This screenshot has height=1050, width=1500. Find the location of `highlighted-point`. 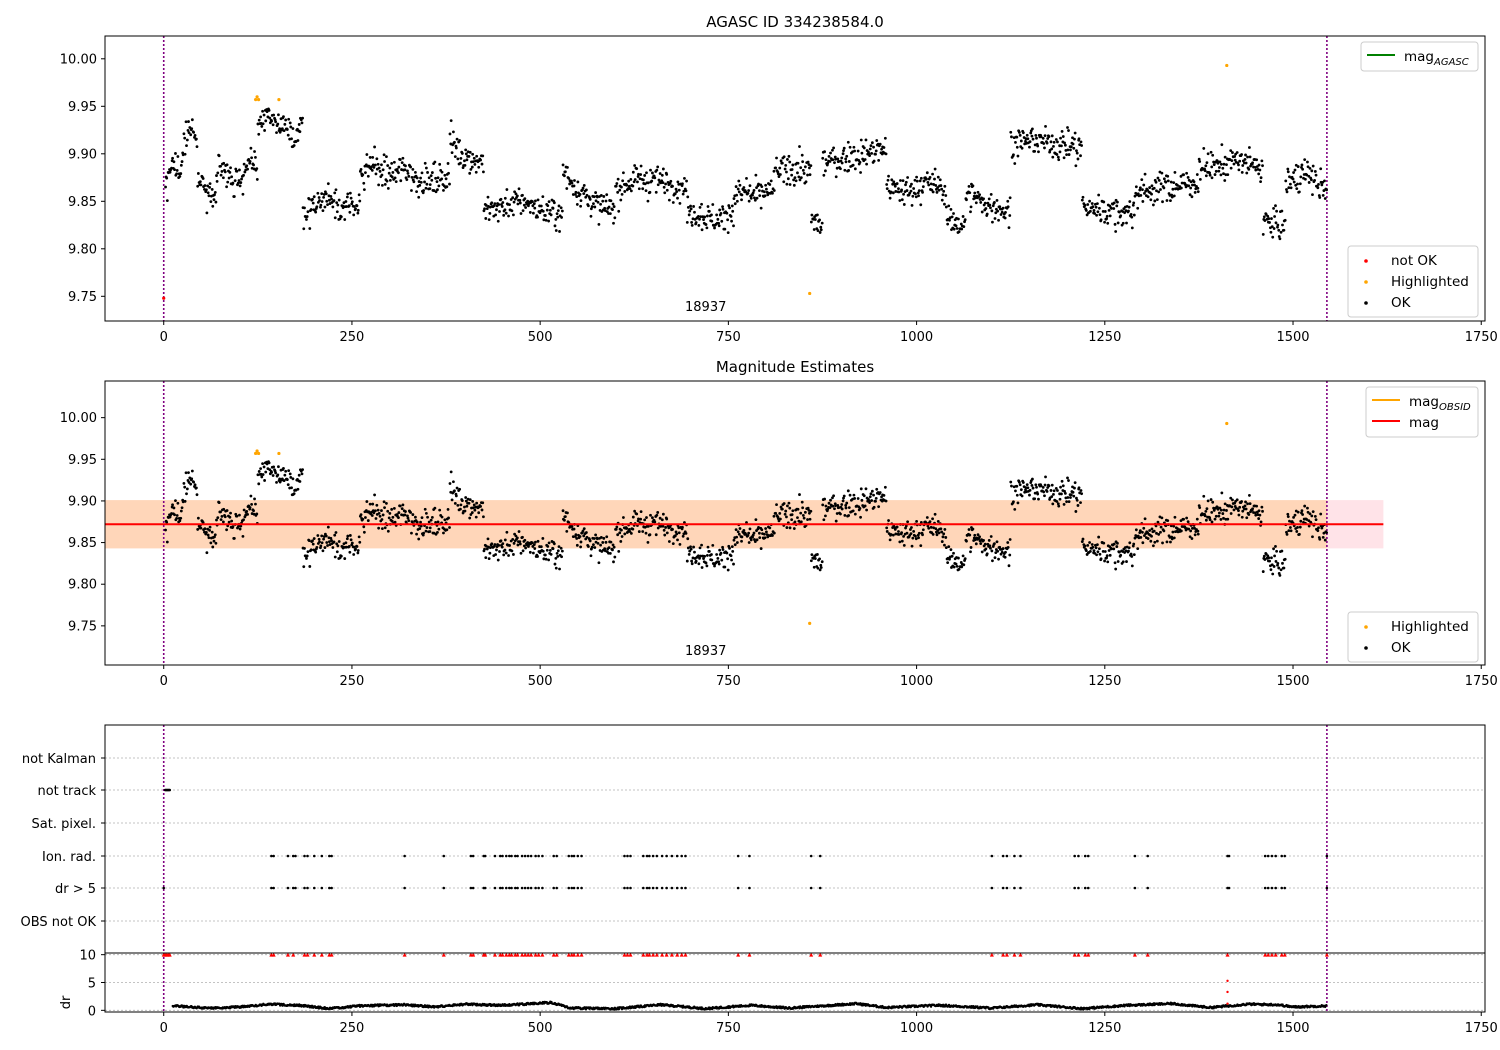

highlighted-point is located at coordinates (258, 453).